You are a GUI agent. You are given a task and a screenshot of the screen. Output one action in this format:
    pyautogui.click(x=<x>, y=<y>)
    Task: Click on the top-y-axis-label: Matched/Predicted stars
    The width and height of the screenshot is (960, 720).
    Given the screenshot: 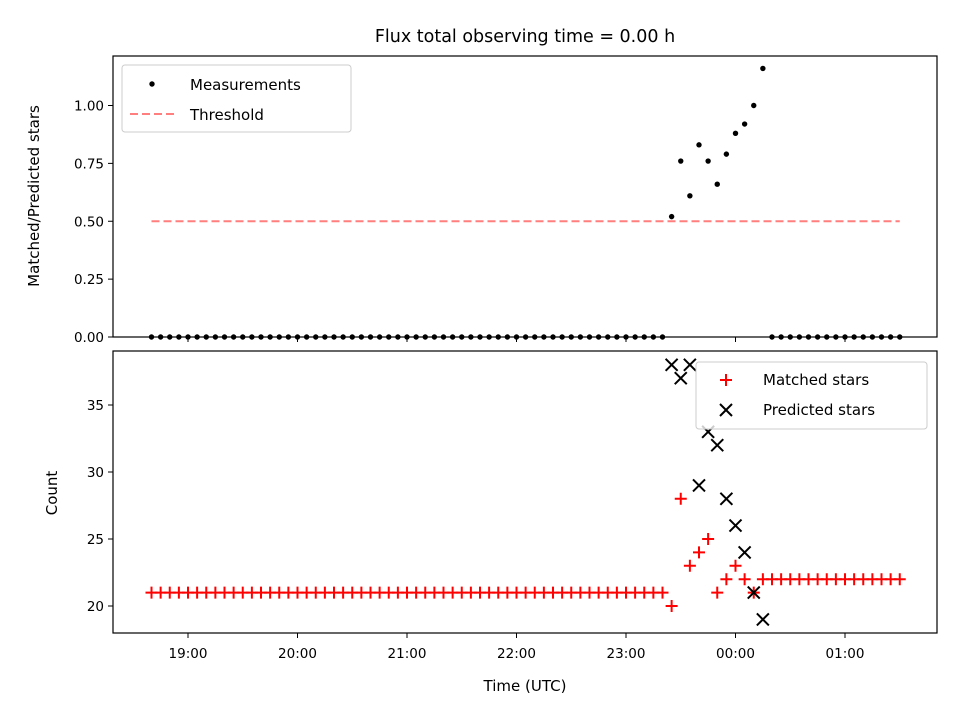 What is the action you would take?
    pyautogui.click(x=34, y=196)
    